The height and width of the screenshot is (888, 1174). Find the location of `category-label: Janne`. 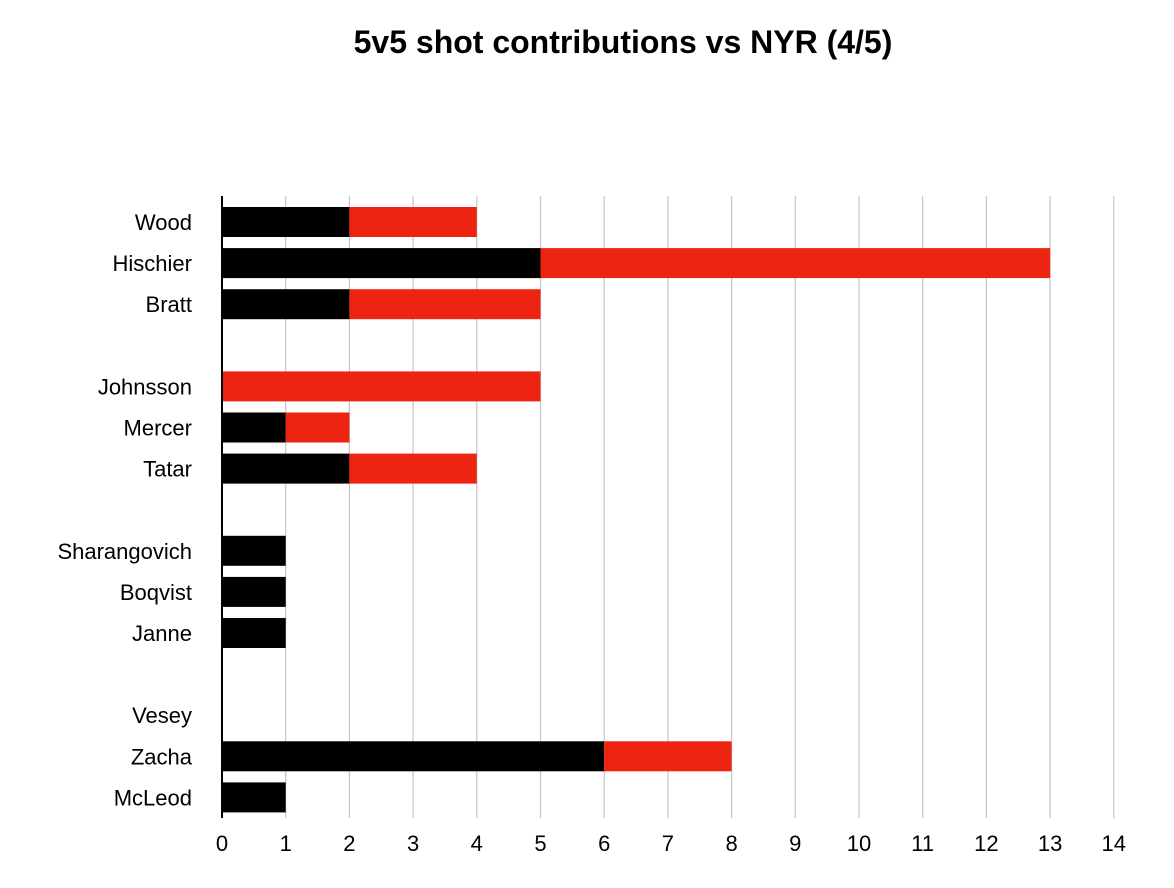

category-label: Janne is located at coordinates (162, 633).